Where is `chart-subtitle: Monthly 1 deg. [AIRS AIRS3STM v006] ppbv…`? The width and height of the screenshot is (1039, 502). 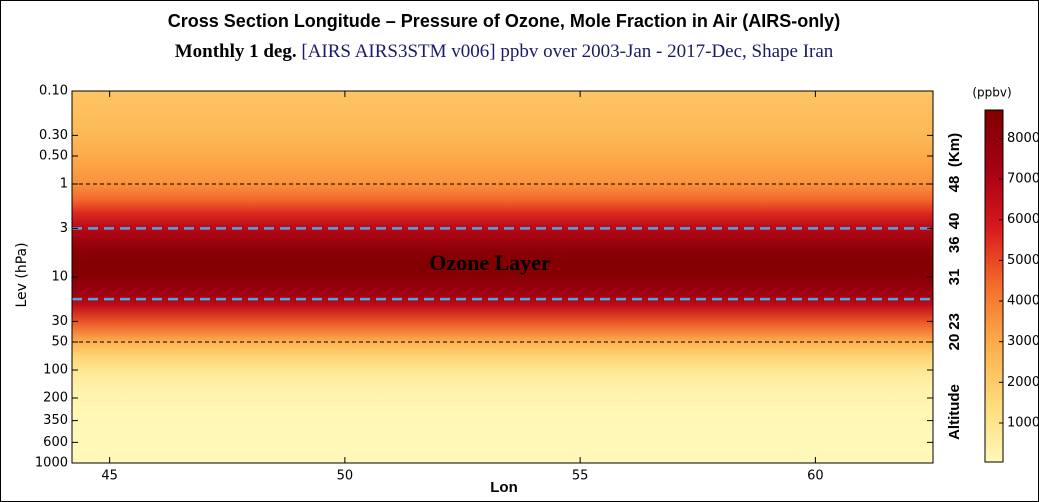 chart-subtitle: Monthly 1 deg. [AIRS AIRS3STM v006] ppbv… is located at coordinates (504, 51).